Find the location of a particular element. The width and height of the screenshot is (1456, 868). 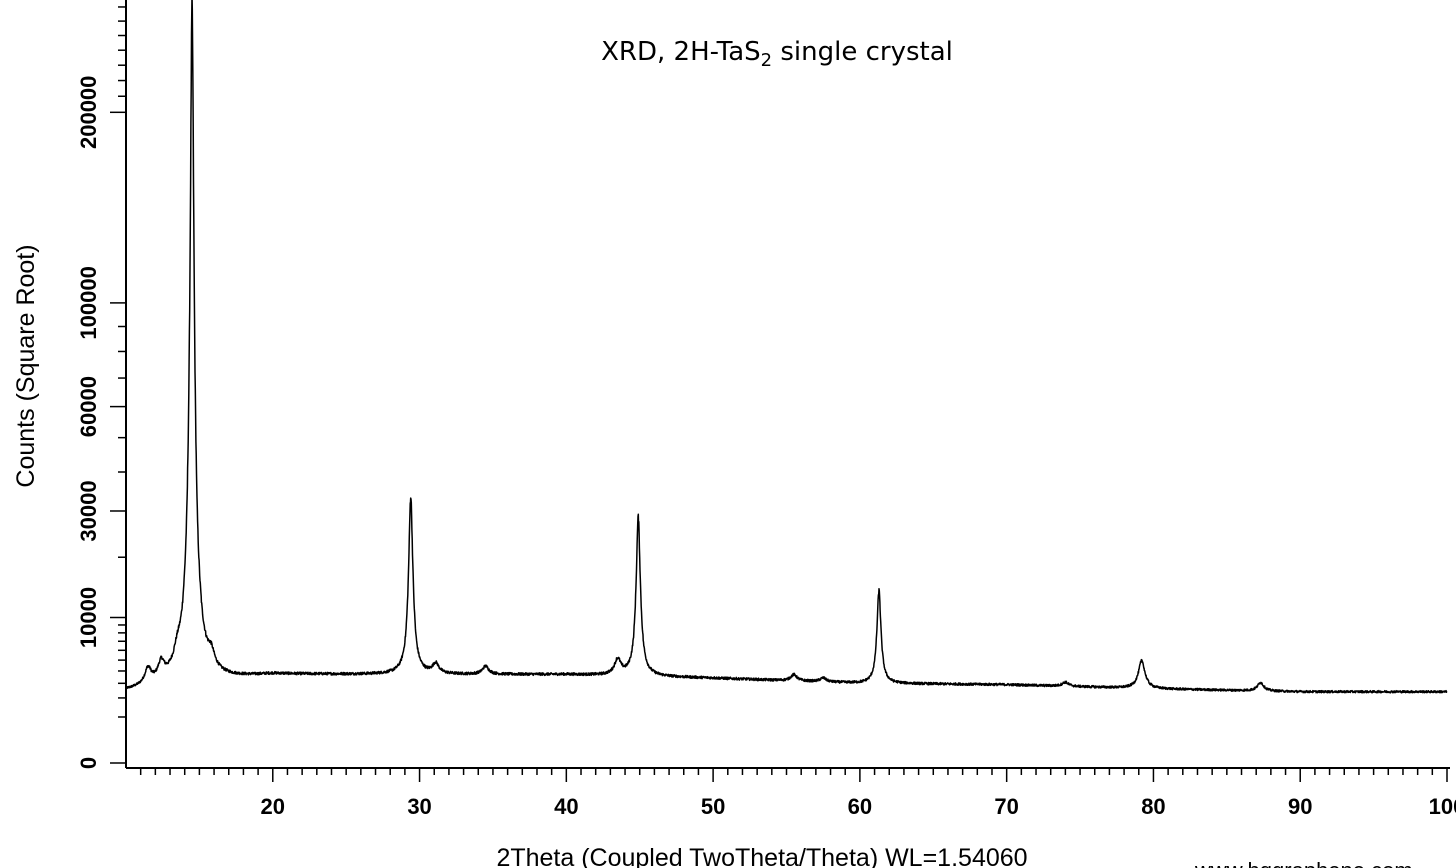

x-tick-label: 80 is located at coordinates (1153, 806).